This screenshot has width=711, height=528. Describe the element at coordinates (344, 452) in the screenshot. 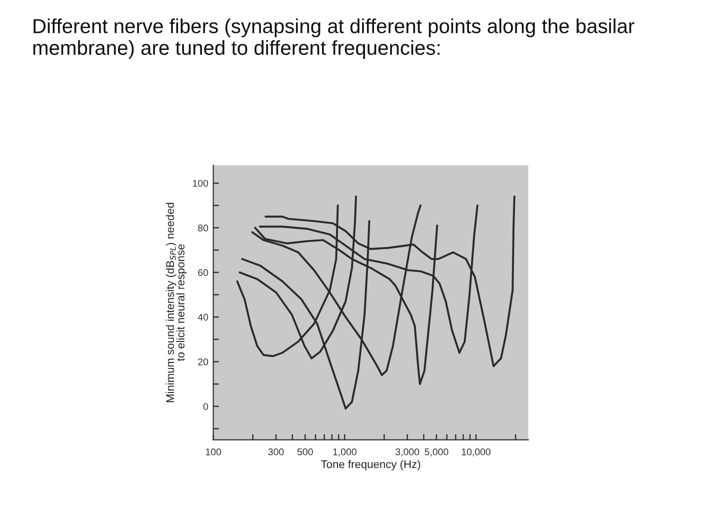

I see `x-tick-label: 1,000` at that location.